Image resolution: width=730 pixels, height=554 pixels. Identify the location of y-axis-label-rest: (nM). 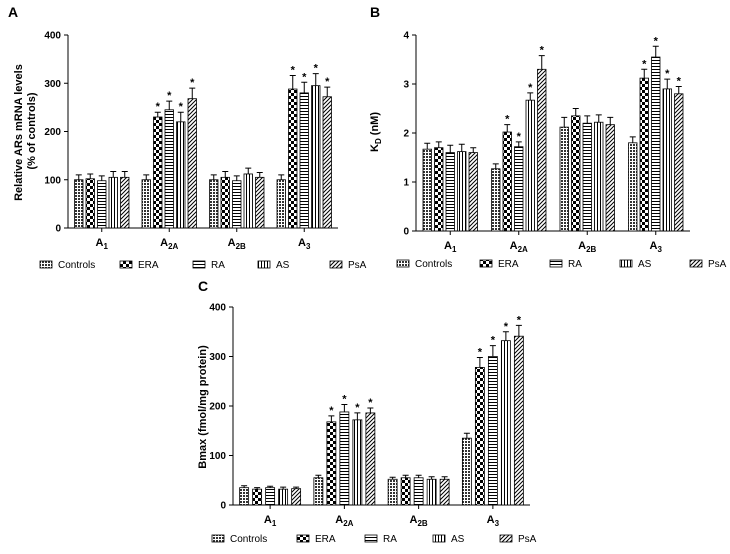
(375, 125).